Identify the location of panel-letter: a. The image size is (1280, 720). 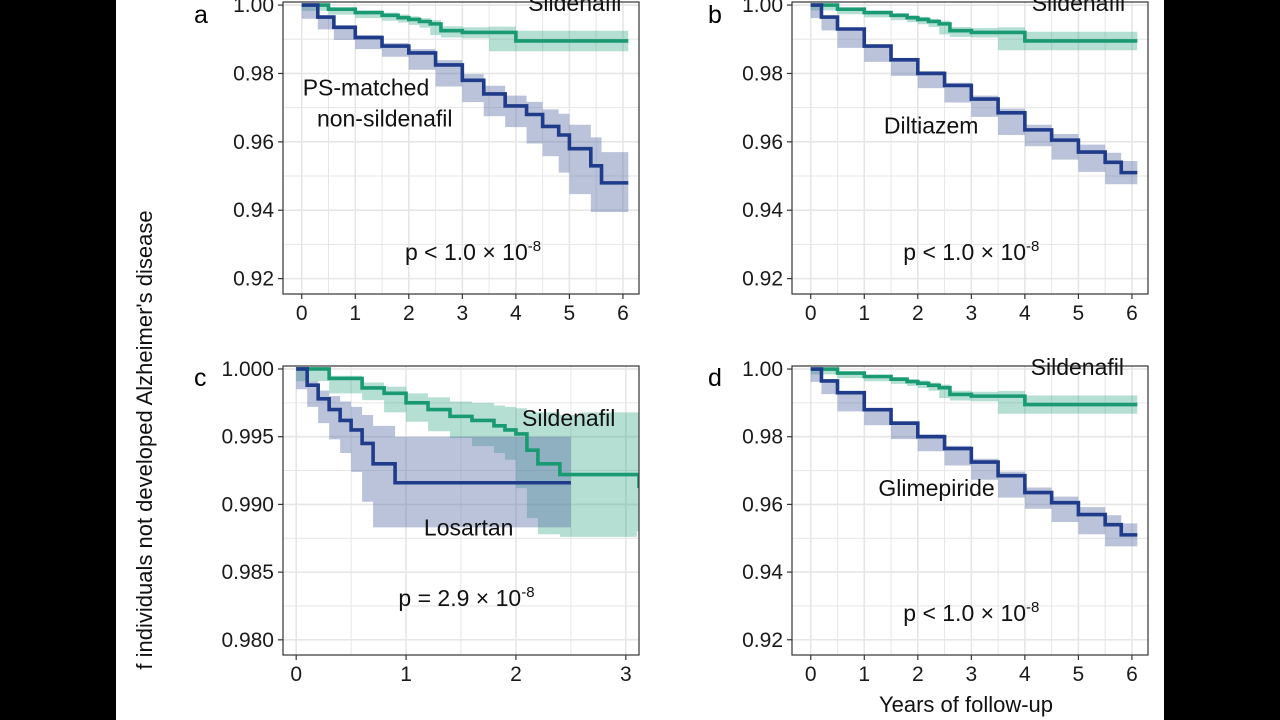
(201, 15).